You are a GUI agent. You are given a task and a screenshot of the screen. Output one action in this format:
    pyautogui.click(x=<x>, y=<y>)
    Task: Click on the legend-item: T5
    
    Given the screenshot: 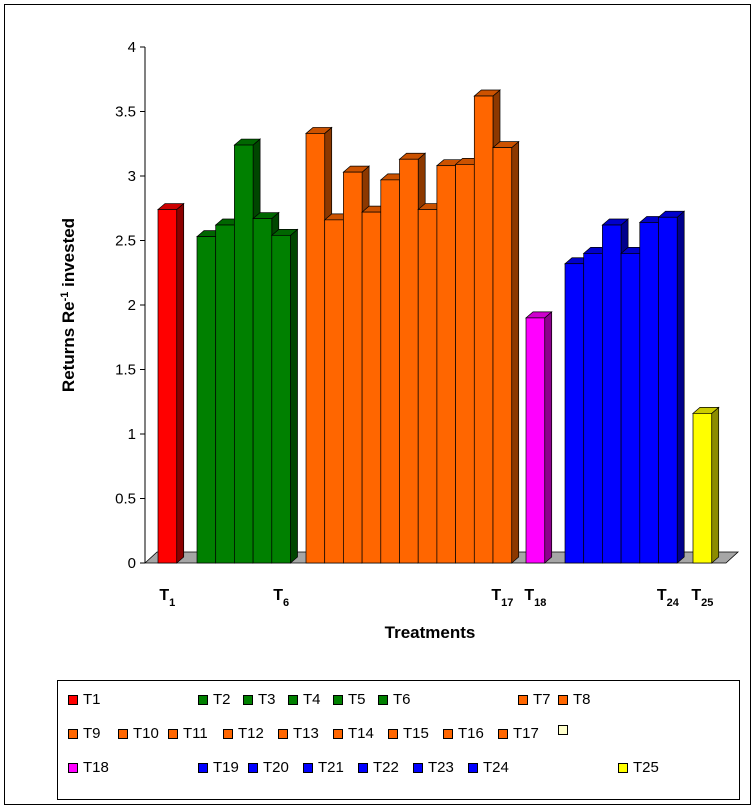 What is the action you would take?
    pyautogui.click(x=349, y=699)
    